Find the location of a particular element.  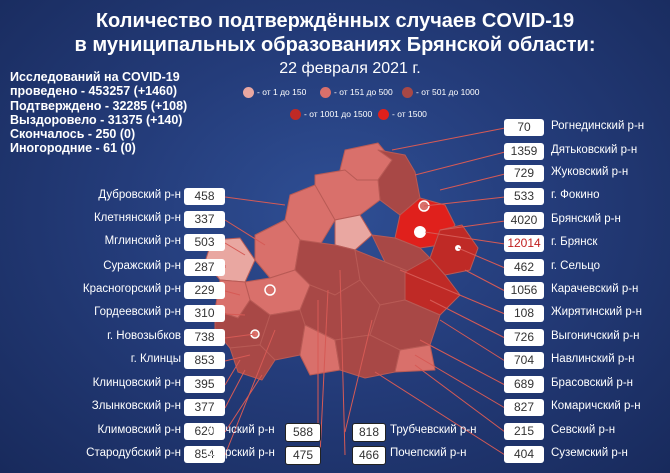

region-row: г. Клинцы 853 is located at coordinates (113, 361).